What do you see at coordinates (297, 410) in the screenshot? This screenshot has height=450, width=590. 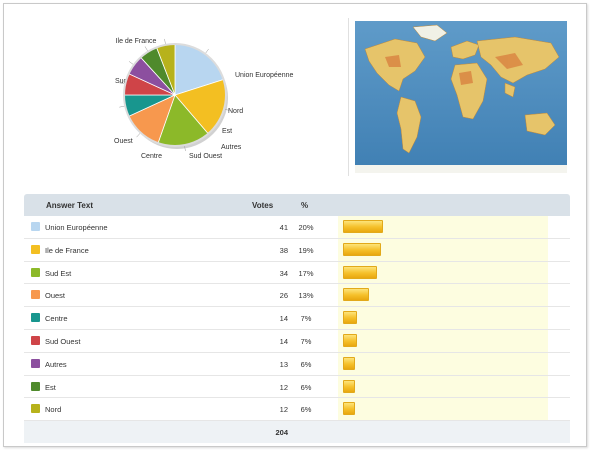 I see `table-row: Nord 12 6%` at bounding box center [297, 410].